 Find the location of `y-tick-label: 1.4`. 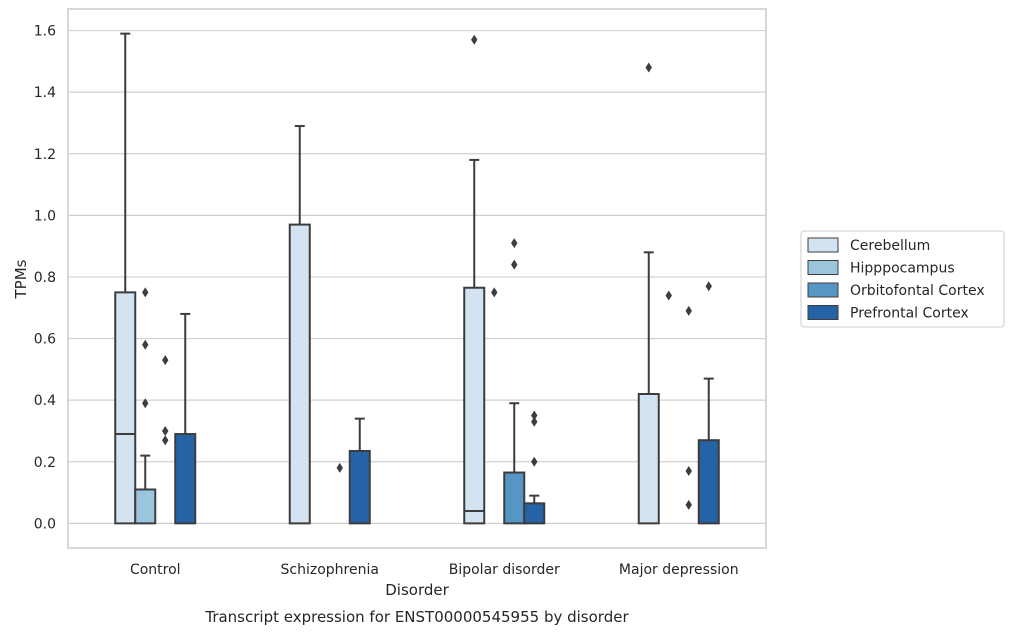

y-tick-label: 1.4 is located at coordinates (45, 93).